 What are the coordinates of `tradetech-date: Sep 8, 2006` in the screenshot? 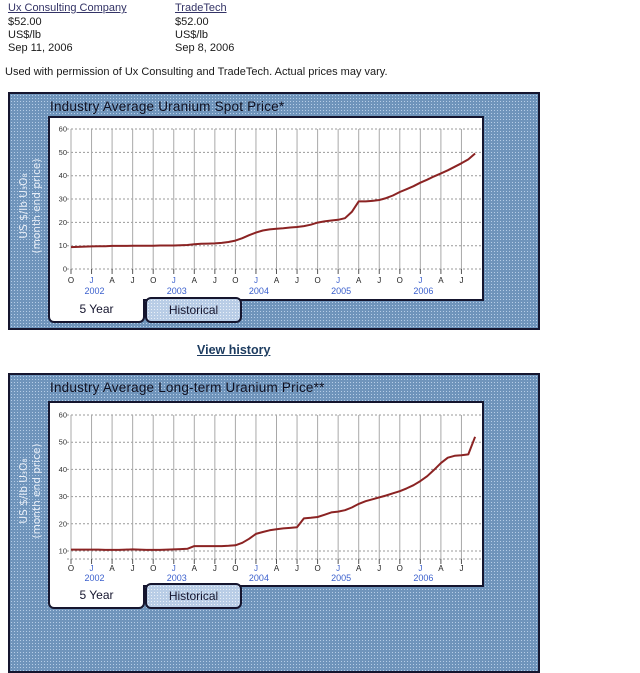 It's located at (205, 48).